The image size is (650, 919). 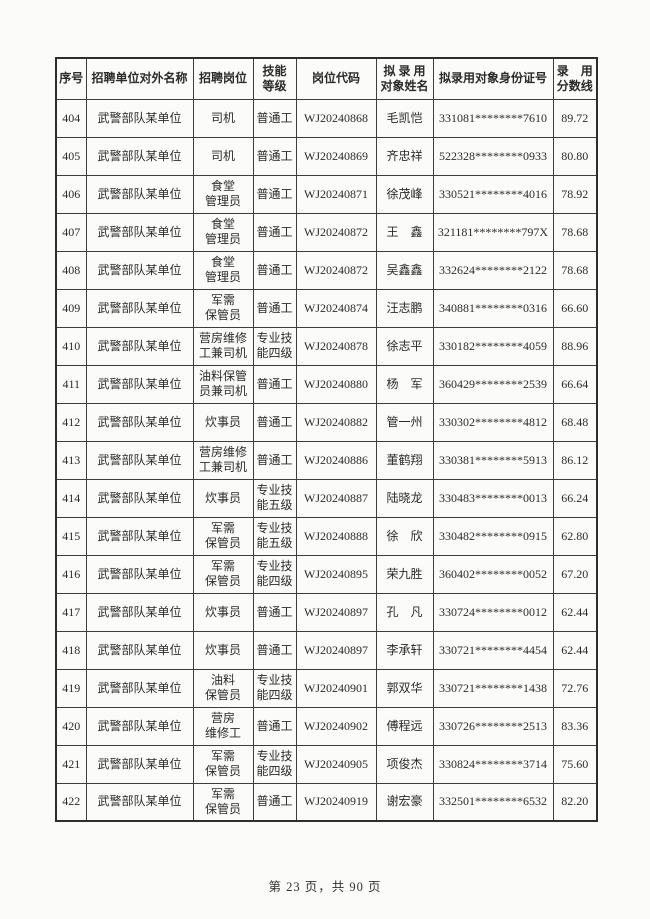 I want to click on cell-index: 416, so click(x=71, y=574).